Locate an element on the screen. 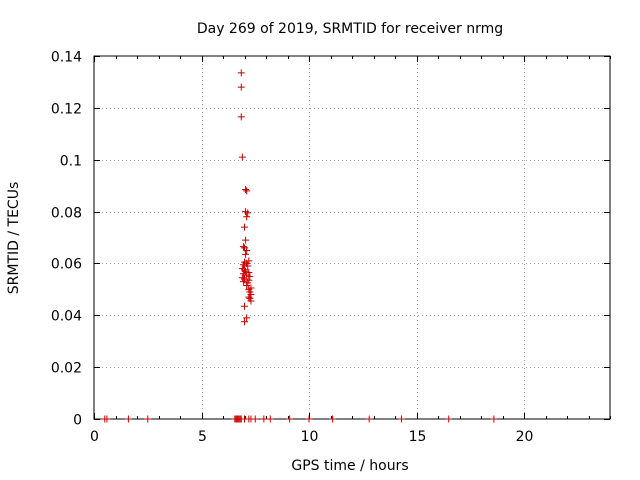 This screenshot has width=640, height=480. y-tick-label: 0 is located at coordinates (77, 421).